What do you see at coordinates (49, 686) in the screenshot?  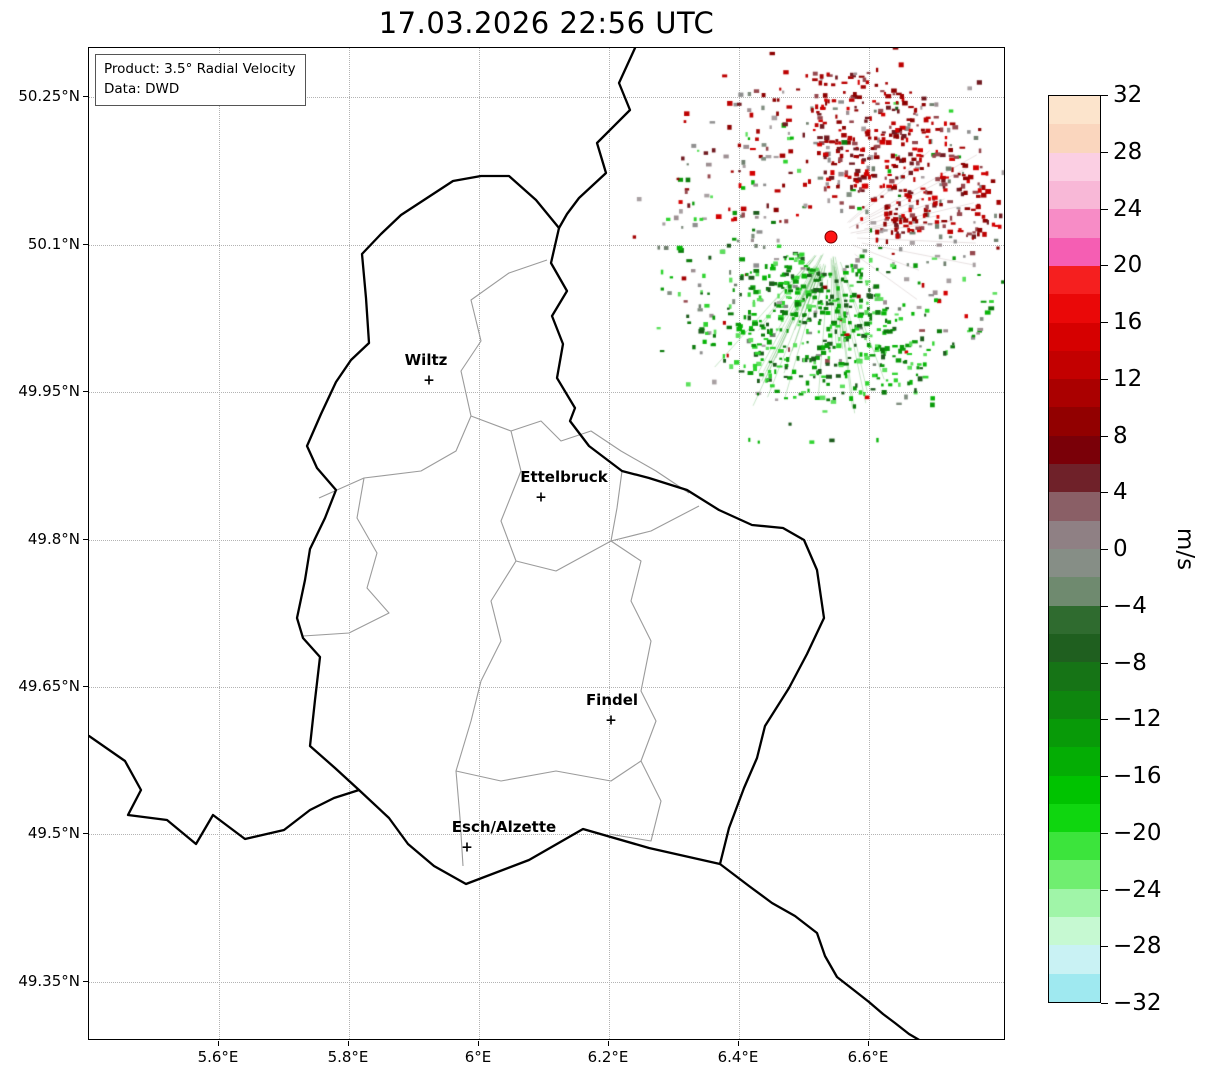 I see `y-tick-label: 49.65°N` at bounding box center [49, 686].